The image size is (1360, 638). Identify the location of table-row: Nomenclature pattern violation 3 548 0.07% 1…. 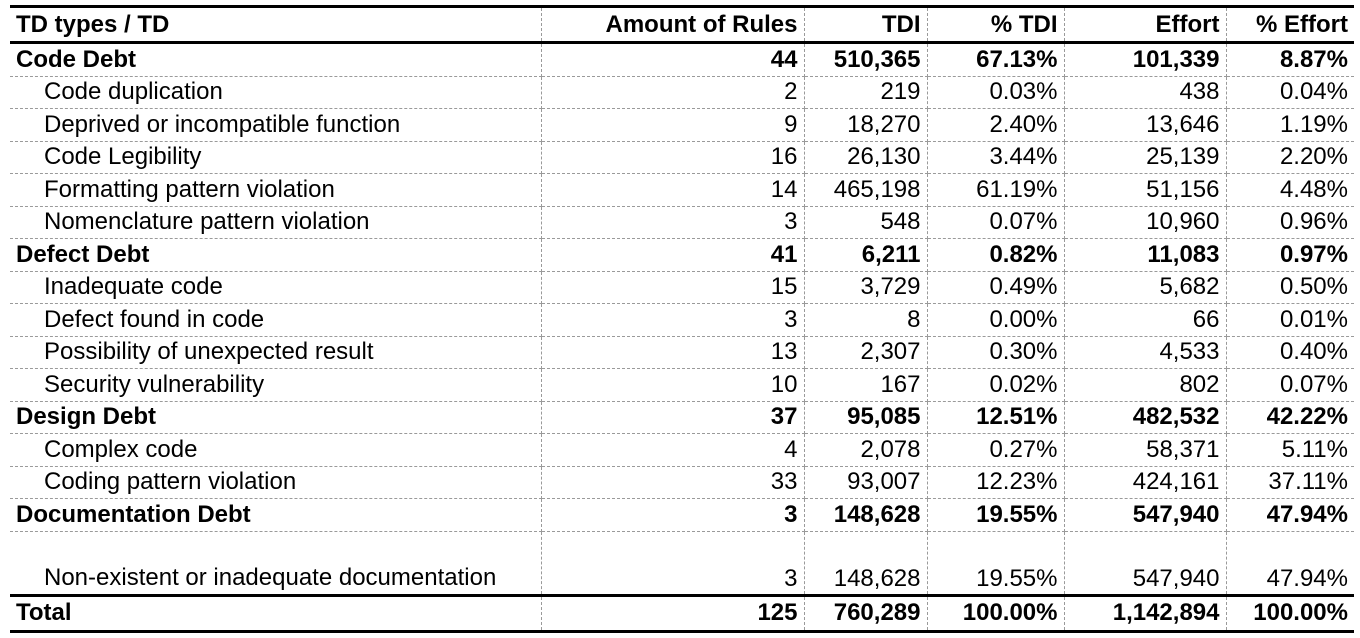
(682, 222).